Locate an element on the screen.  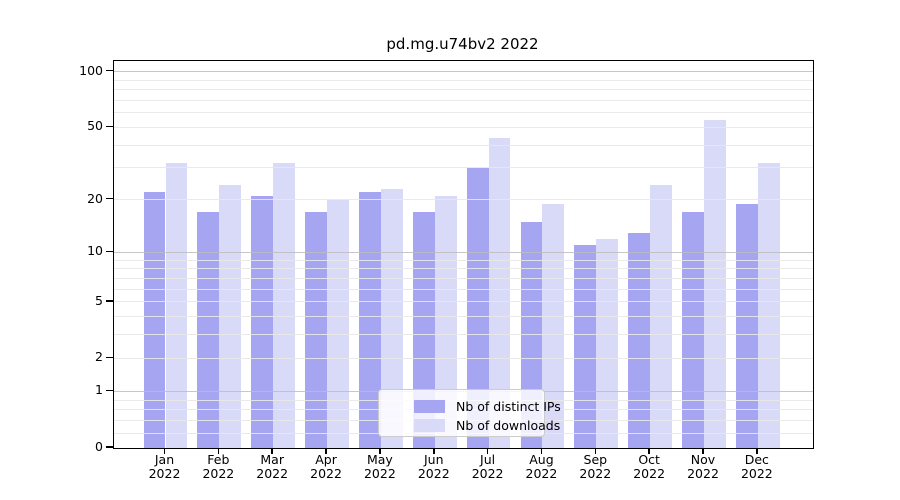
x-tick-feb is located at coordinates (218, 451).